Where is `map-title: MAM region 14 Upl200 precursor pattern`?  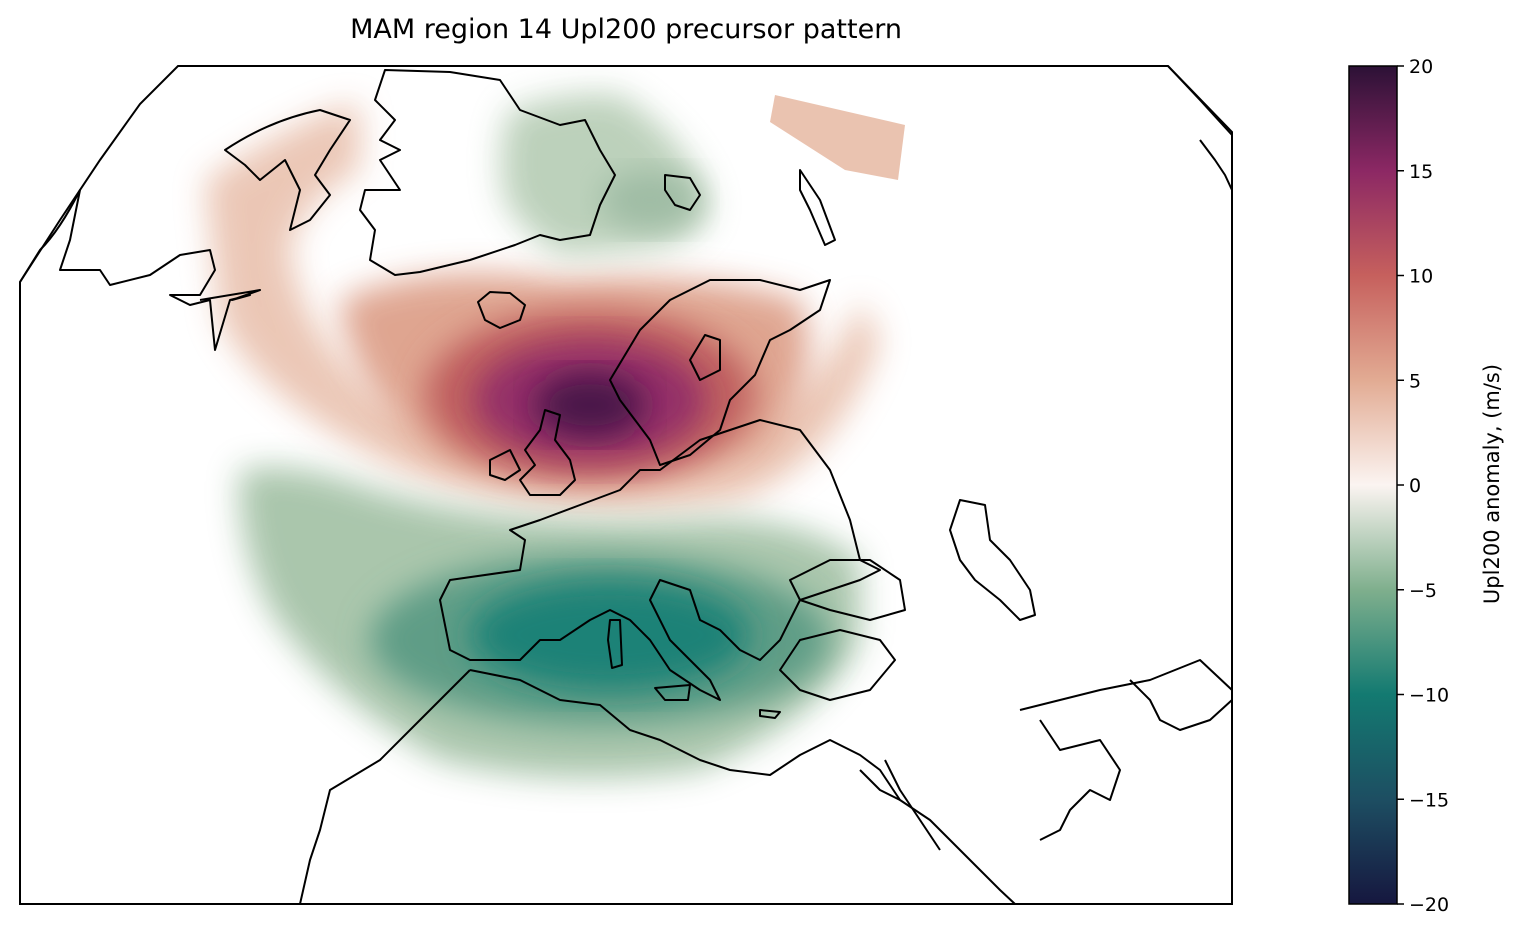 map-title: MAM region 14 Upl200 precursor pattern is located at coordinates (626, 29).